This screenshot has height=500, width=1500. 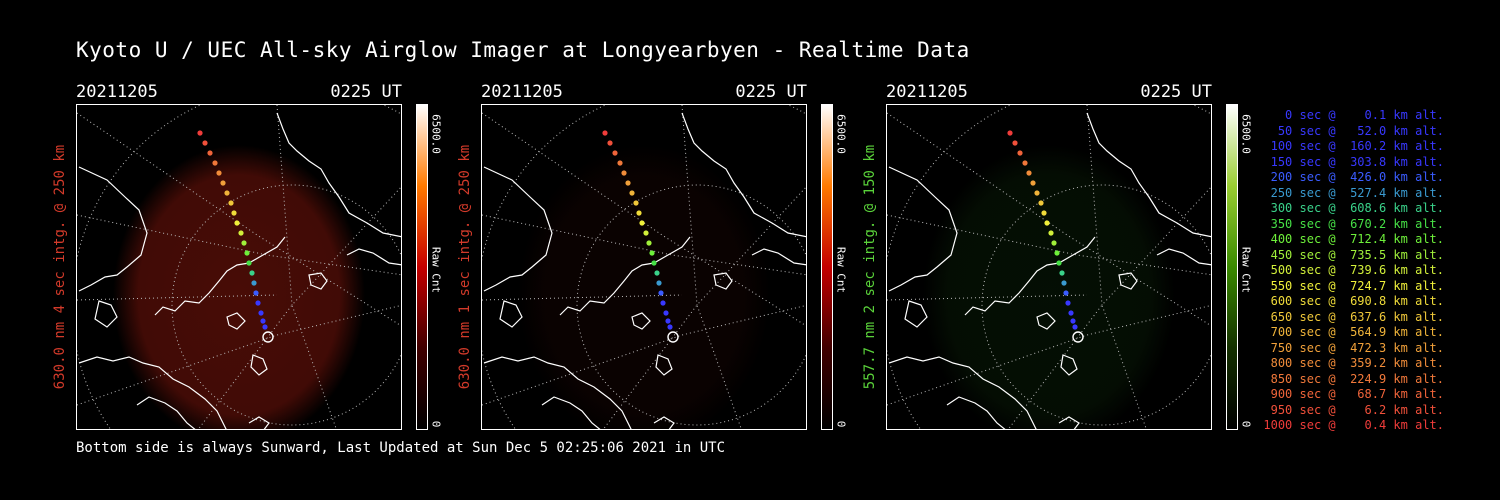 I want to click on legend-entry: 100 sec @ 160.2 km alt., so click(x=1353, y=146).